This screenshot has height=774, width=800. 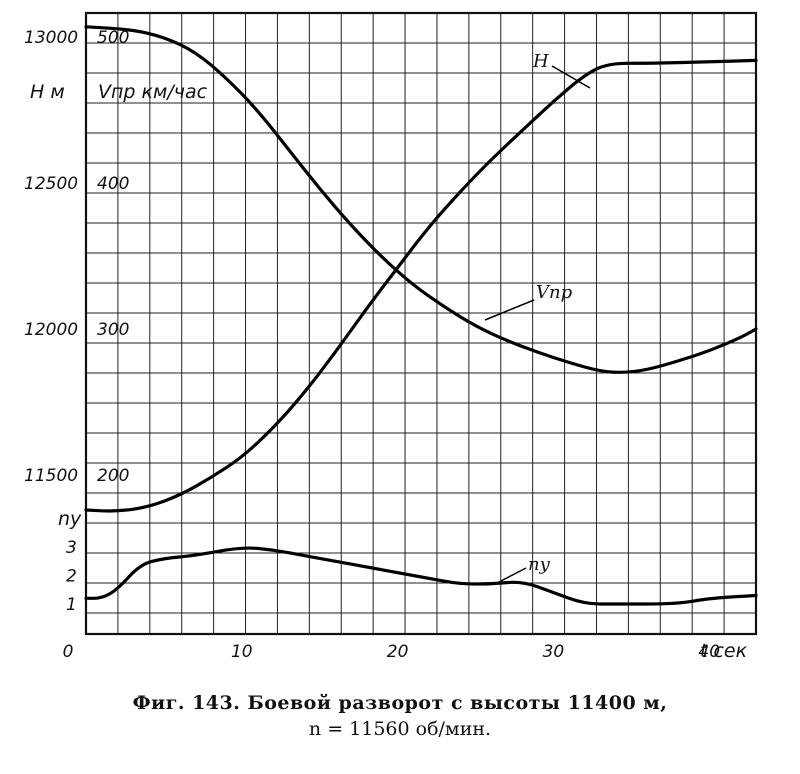 What do you see at coordinates (47, 92) in the screenshot?
I see `h-axis-unit-label: Н м` at bounding box center [47, 92].